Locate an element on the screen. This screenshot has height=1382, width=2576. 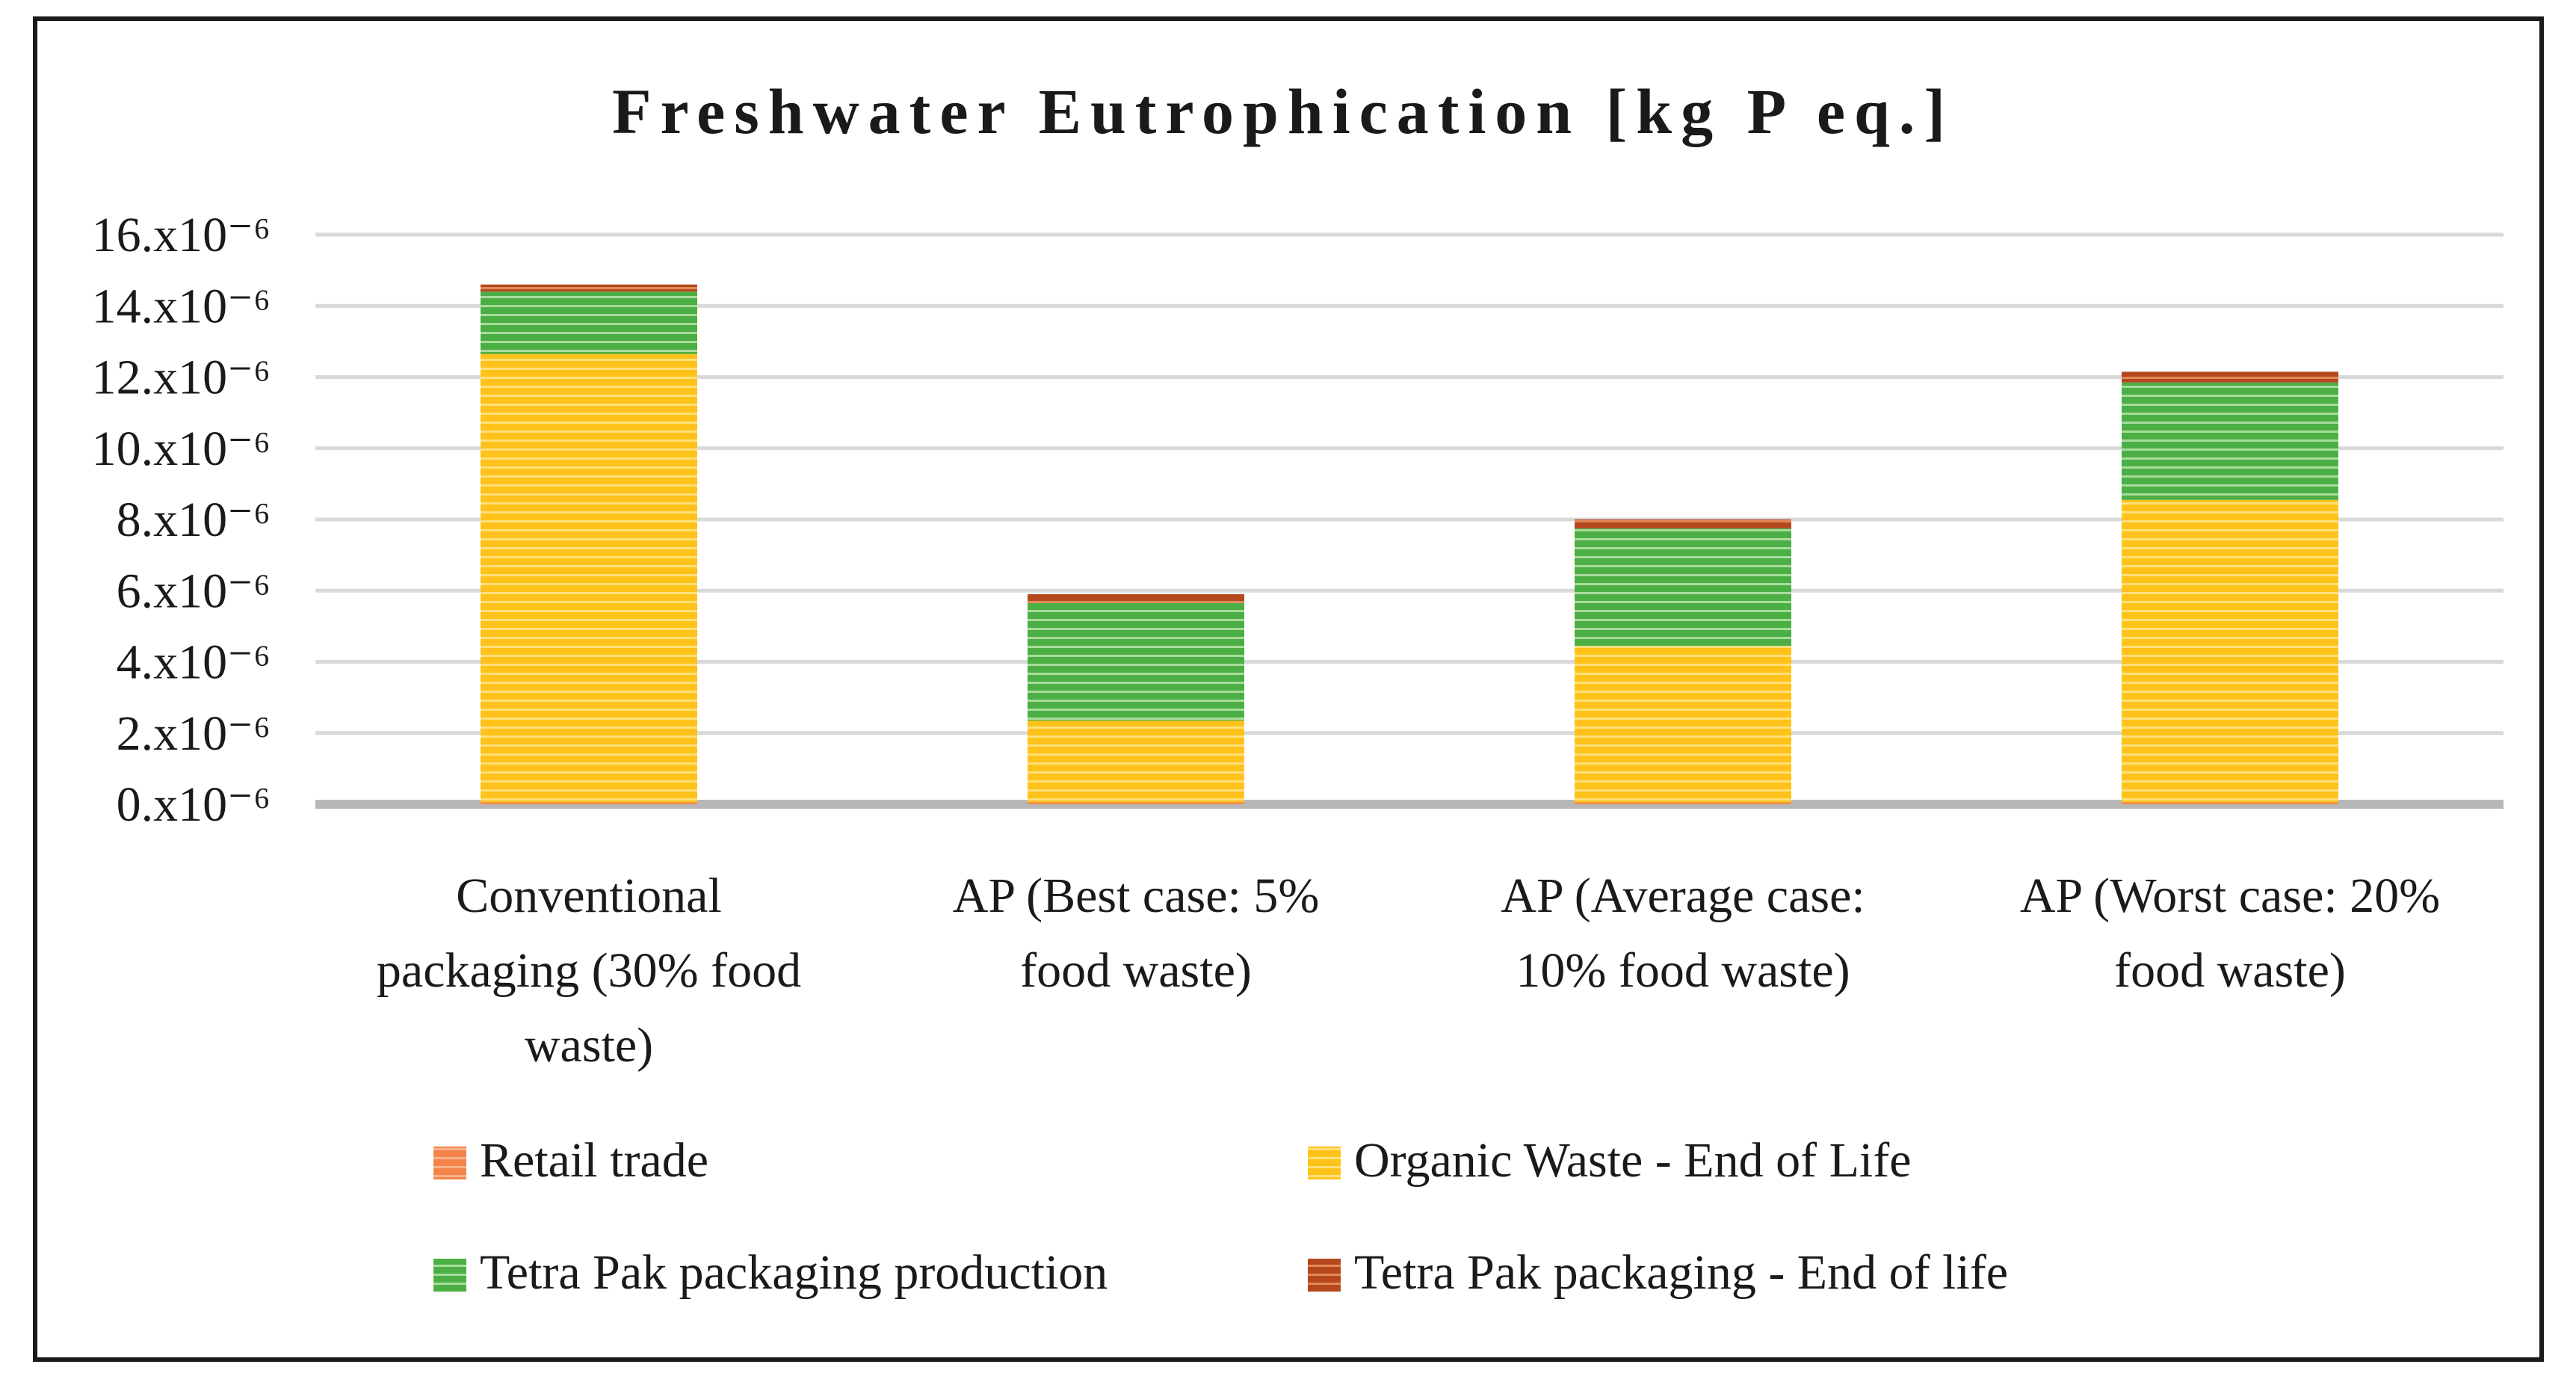
y-tick-label: 6.x10⁻⁶ is located at coordinates (194, 591).